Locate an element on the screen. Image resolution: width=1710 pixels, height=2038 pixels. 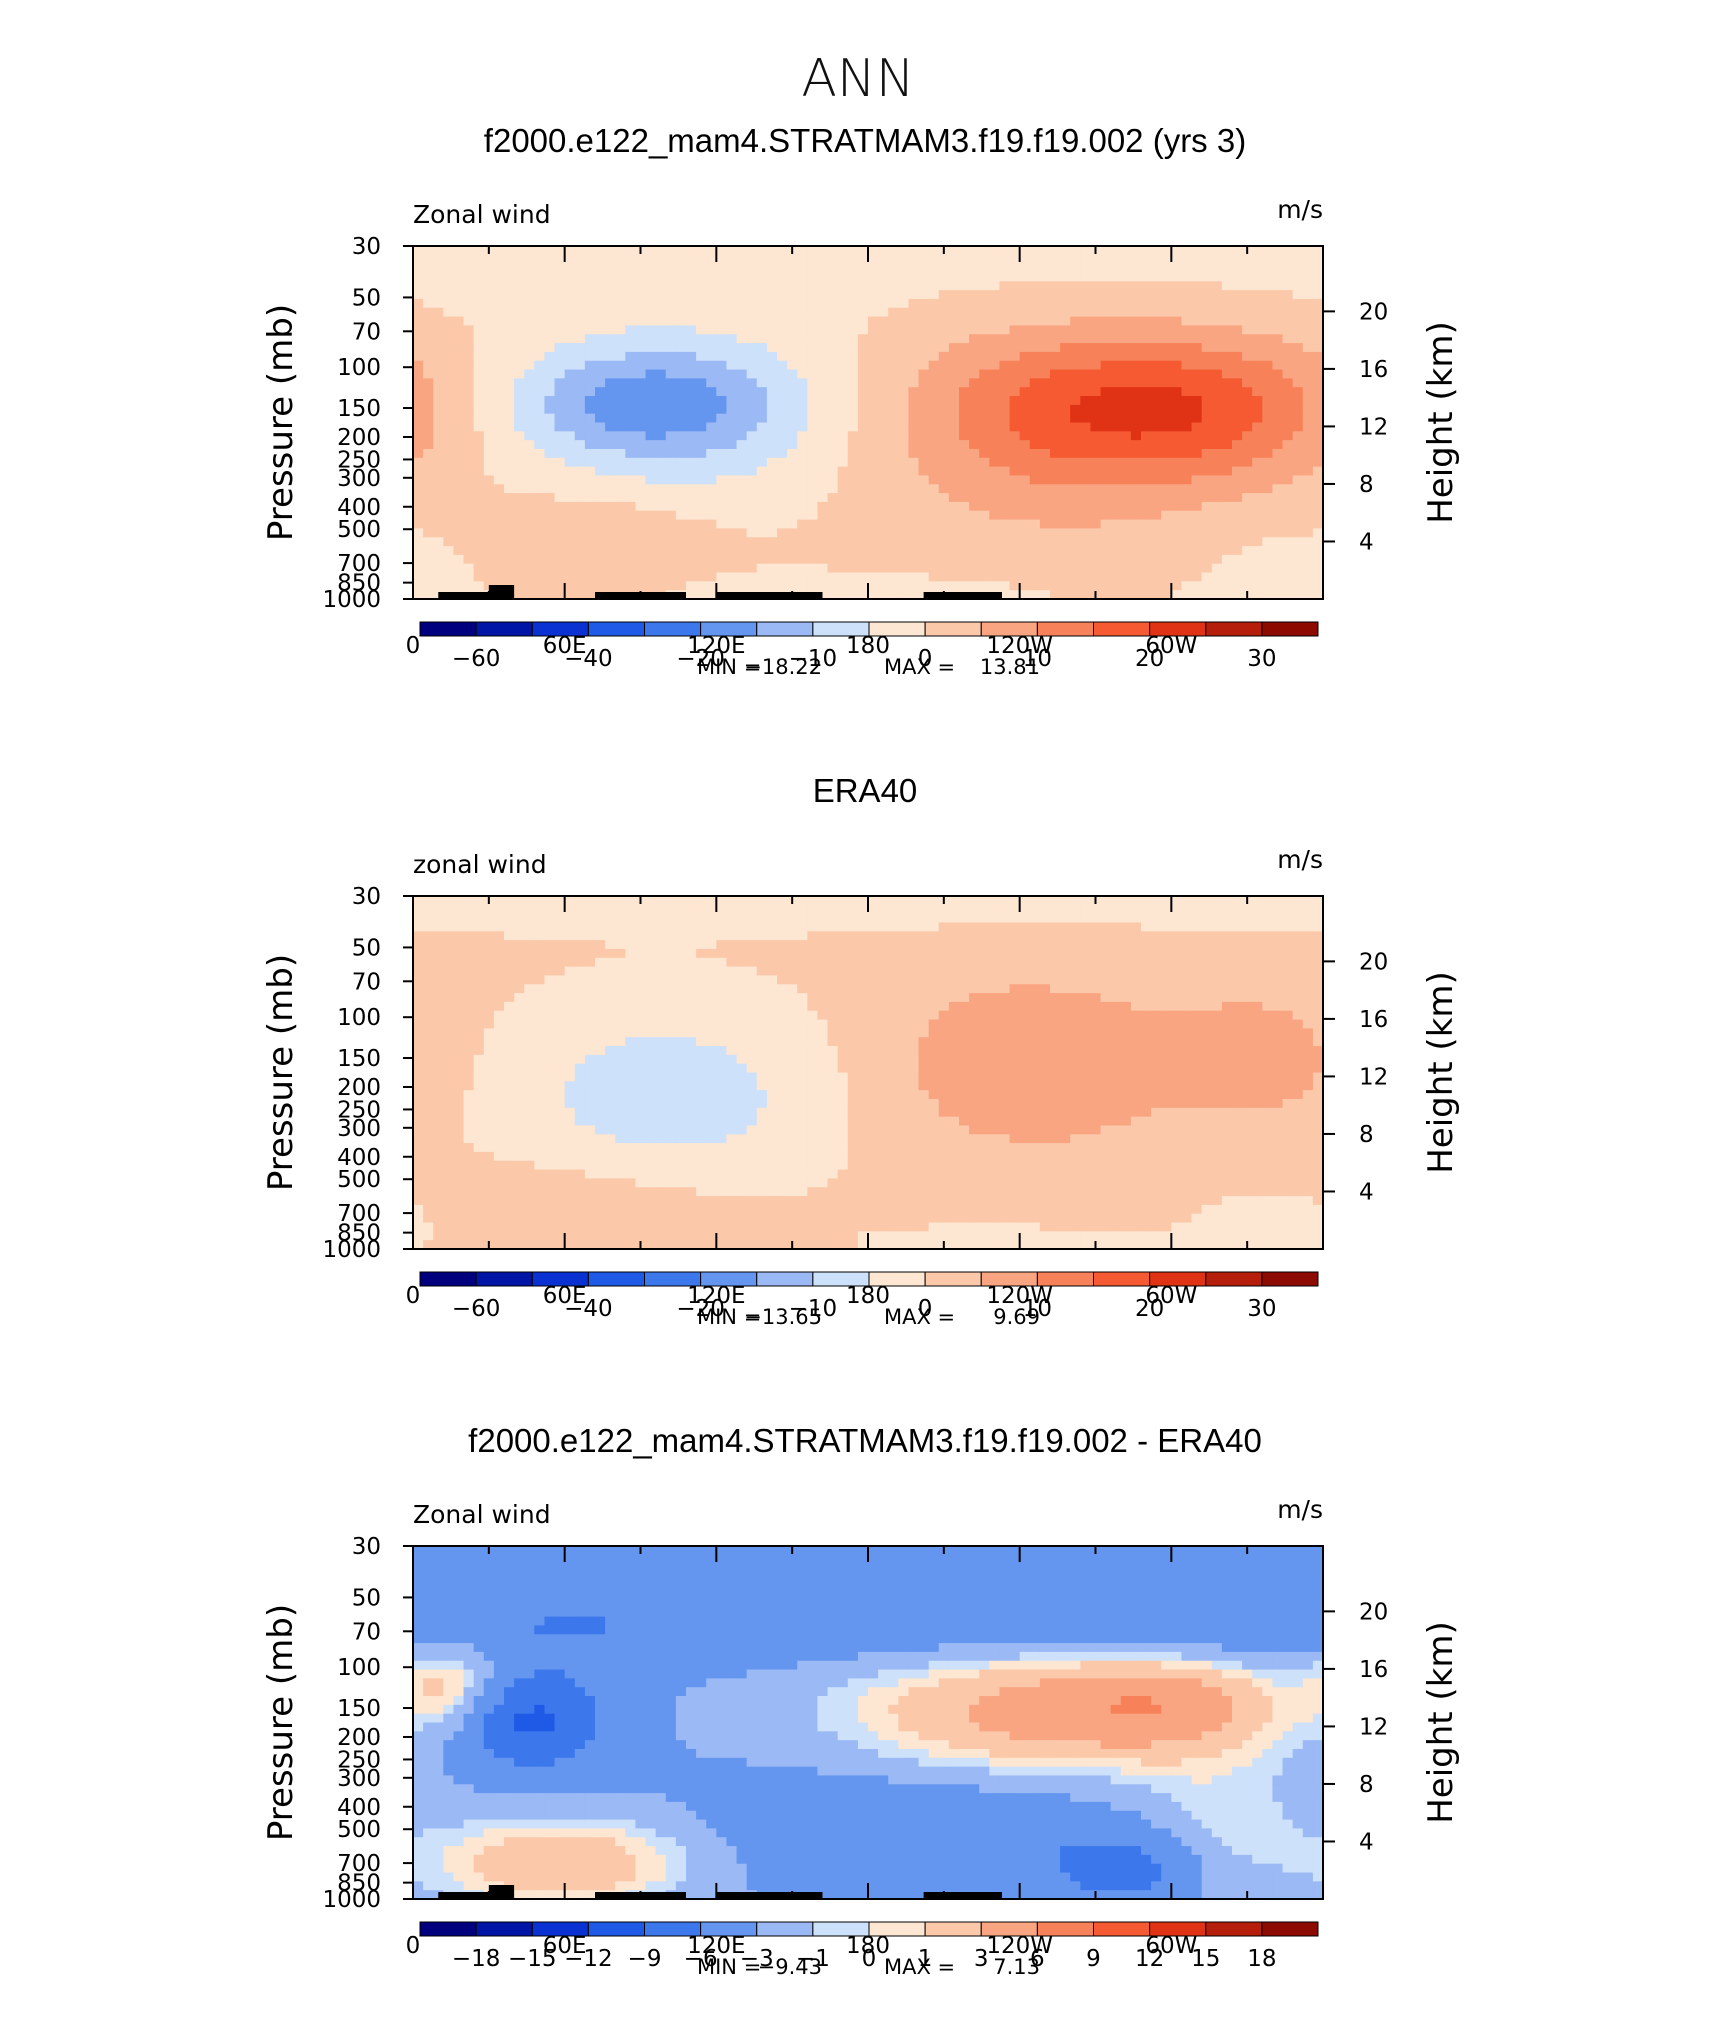
colorbar: −60 −40 −20 −10 0 10 20 30 is located at coordinates (869, 646).